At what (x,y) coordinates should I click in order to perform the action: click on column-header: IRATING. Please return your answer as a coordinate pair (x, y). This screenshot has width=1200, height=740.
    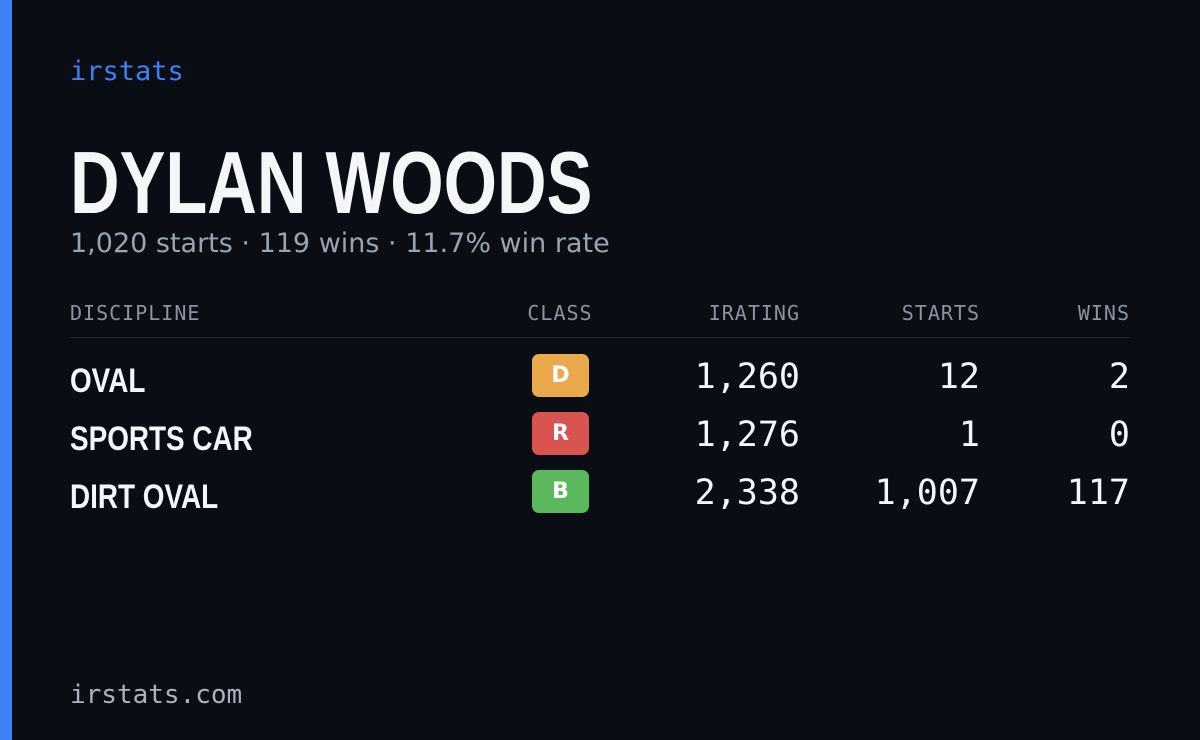
    Looking at the image, I should click on (754, 313).